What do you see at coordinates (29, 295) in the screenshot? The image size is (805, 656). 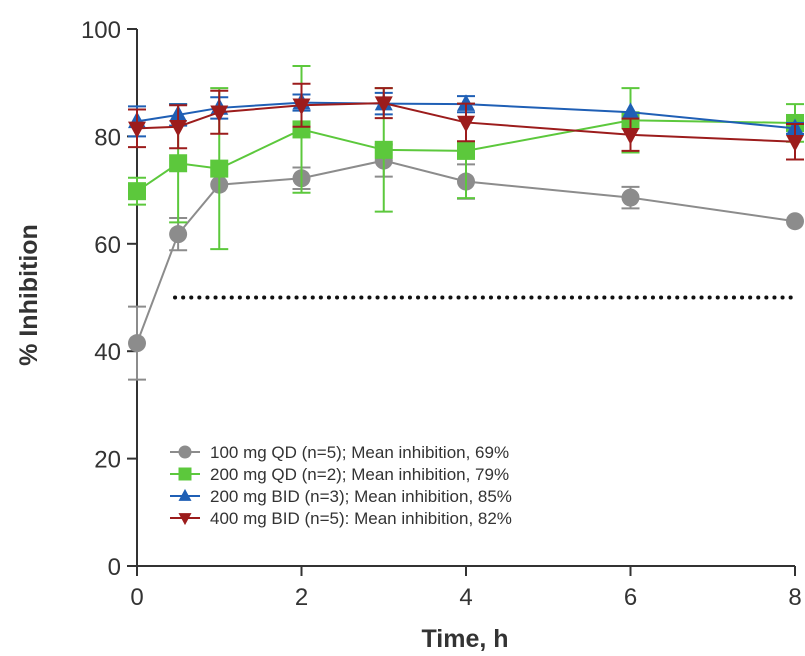 I see `y-axis-title: % Inhibition` at bounding box center [29, 295].